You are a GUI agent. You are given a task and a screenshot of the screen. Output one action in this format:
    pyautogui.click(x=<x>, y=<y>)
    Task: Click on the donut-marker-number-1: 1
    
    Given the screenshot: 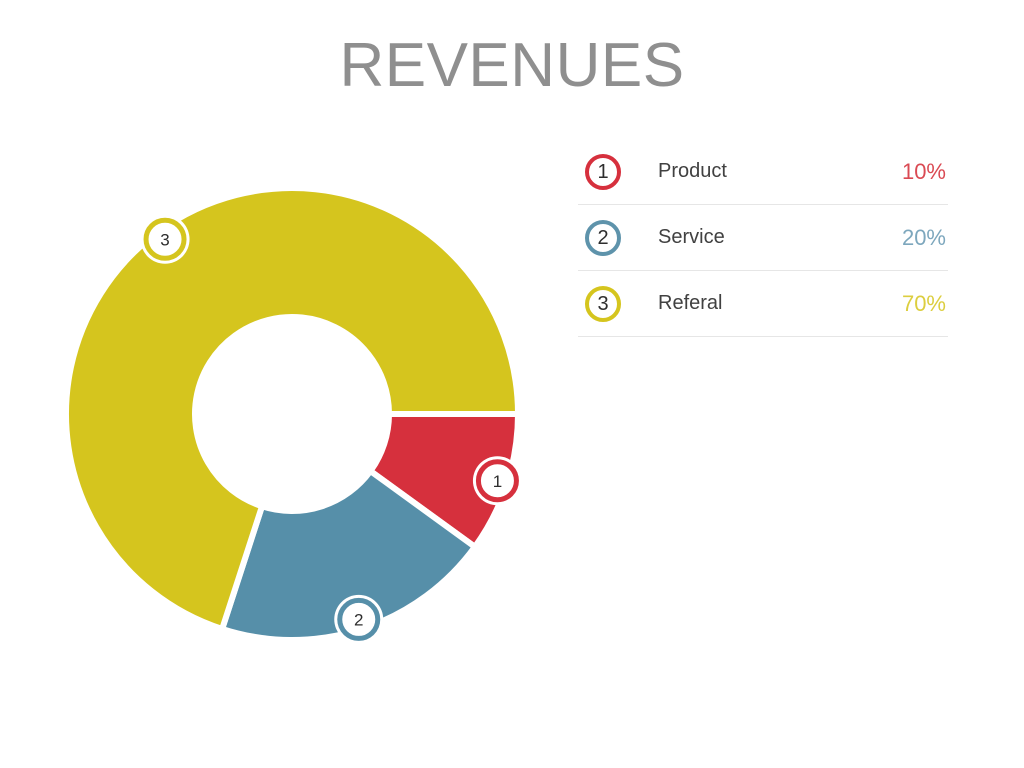 What is the action you would take?
    pyautogui.click(x=497, y=481)
    